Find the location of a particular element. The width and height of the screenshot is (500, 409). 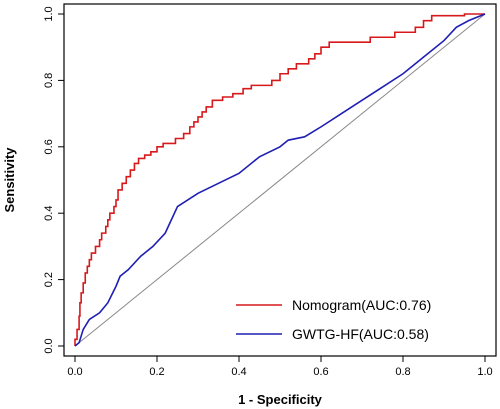

y-tick-label: 0.6 is located at coordinates (49, 146).